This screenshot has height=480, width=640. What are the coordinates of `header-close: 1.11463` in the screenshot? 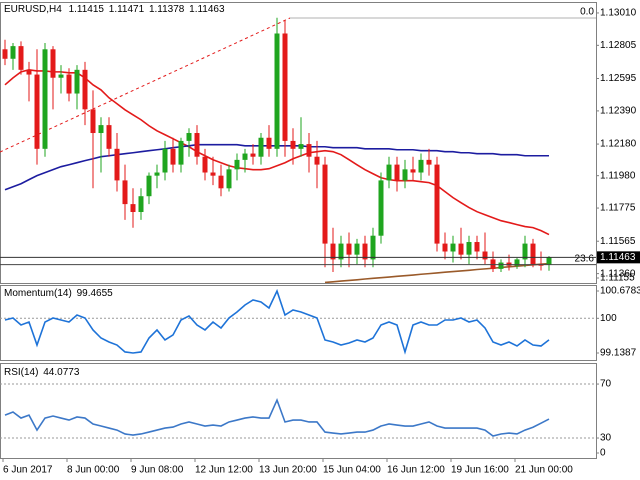 It's located at (207, 9).